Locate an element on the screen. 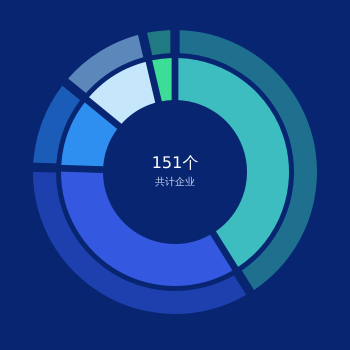 This screenshot has height=350, width=350. text: 共计企业 is located at coordinates (175, 182).